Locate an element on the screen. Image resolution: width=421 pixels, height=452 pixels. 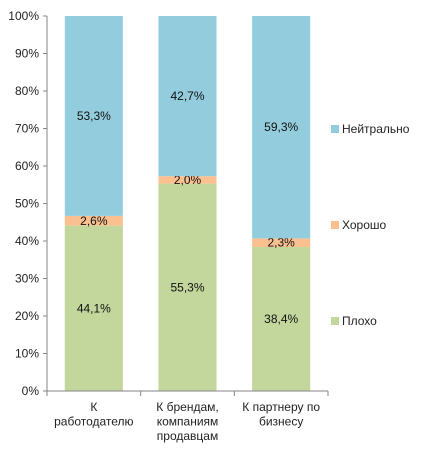
legend-label: Нейтрально is located at coordinates (376, 129).